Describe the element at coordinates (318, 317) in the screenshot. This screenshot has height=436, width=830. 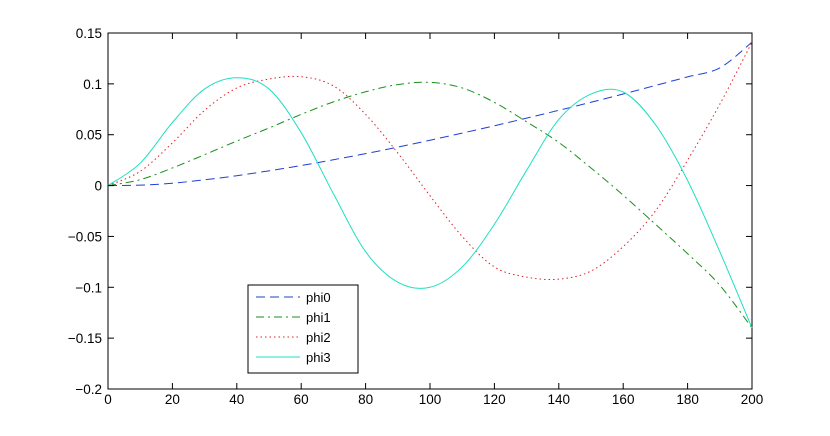
I see `legend-label-phi1: phi1` at that location.